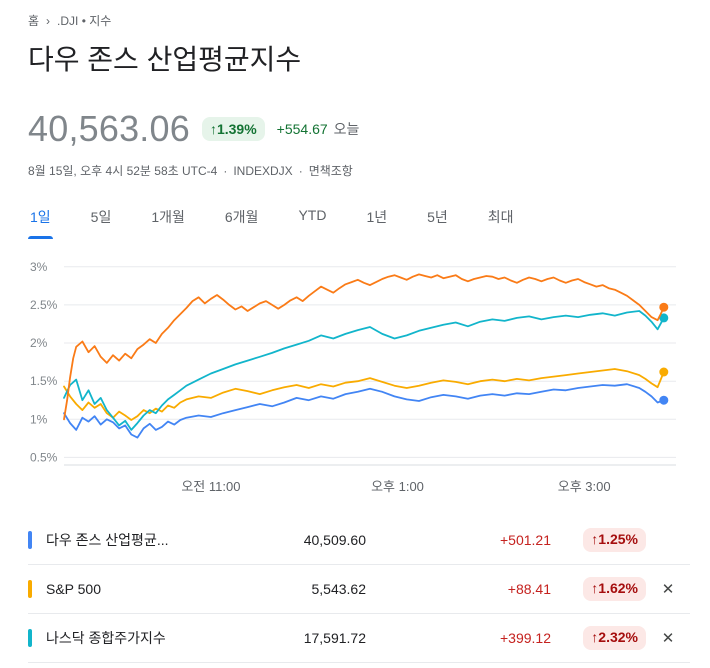 Image resolution: width=710 pixels, height=668 pixels. I want to click on current-price: 40,563.06, so click(109, 128).